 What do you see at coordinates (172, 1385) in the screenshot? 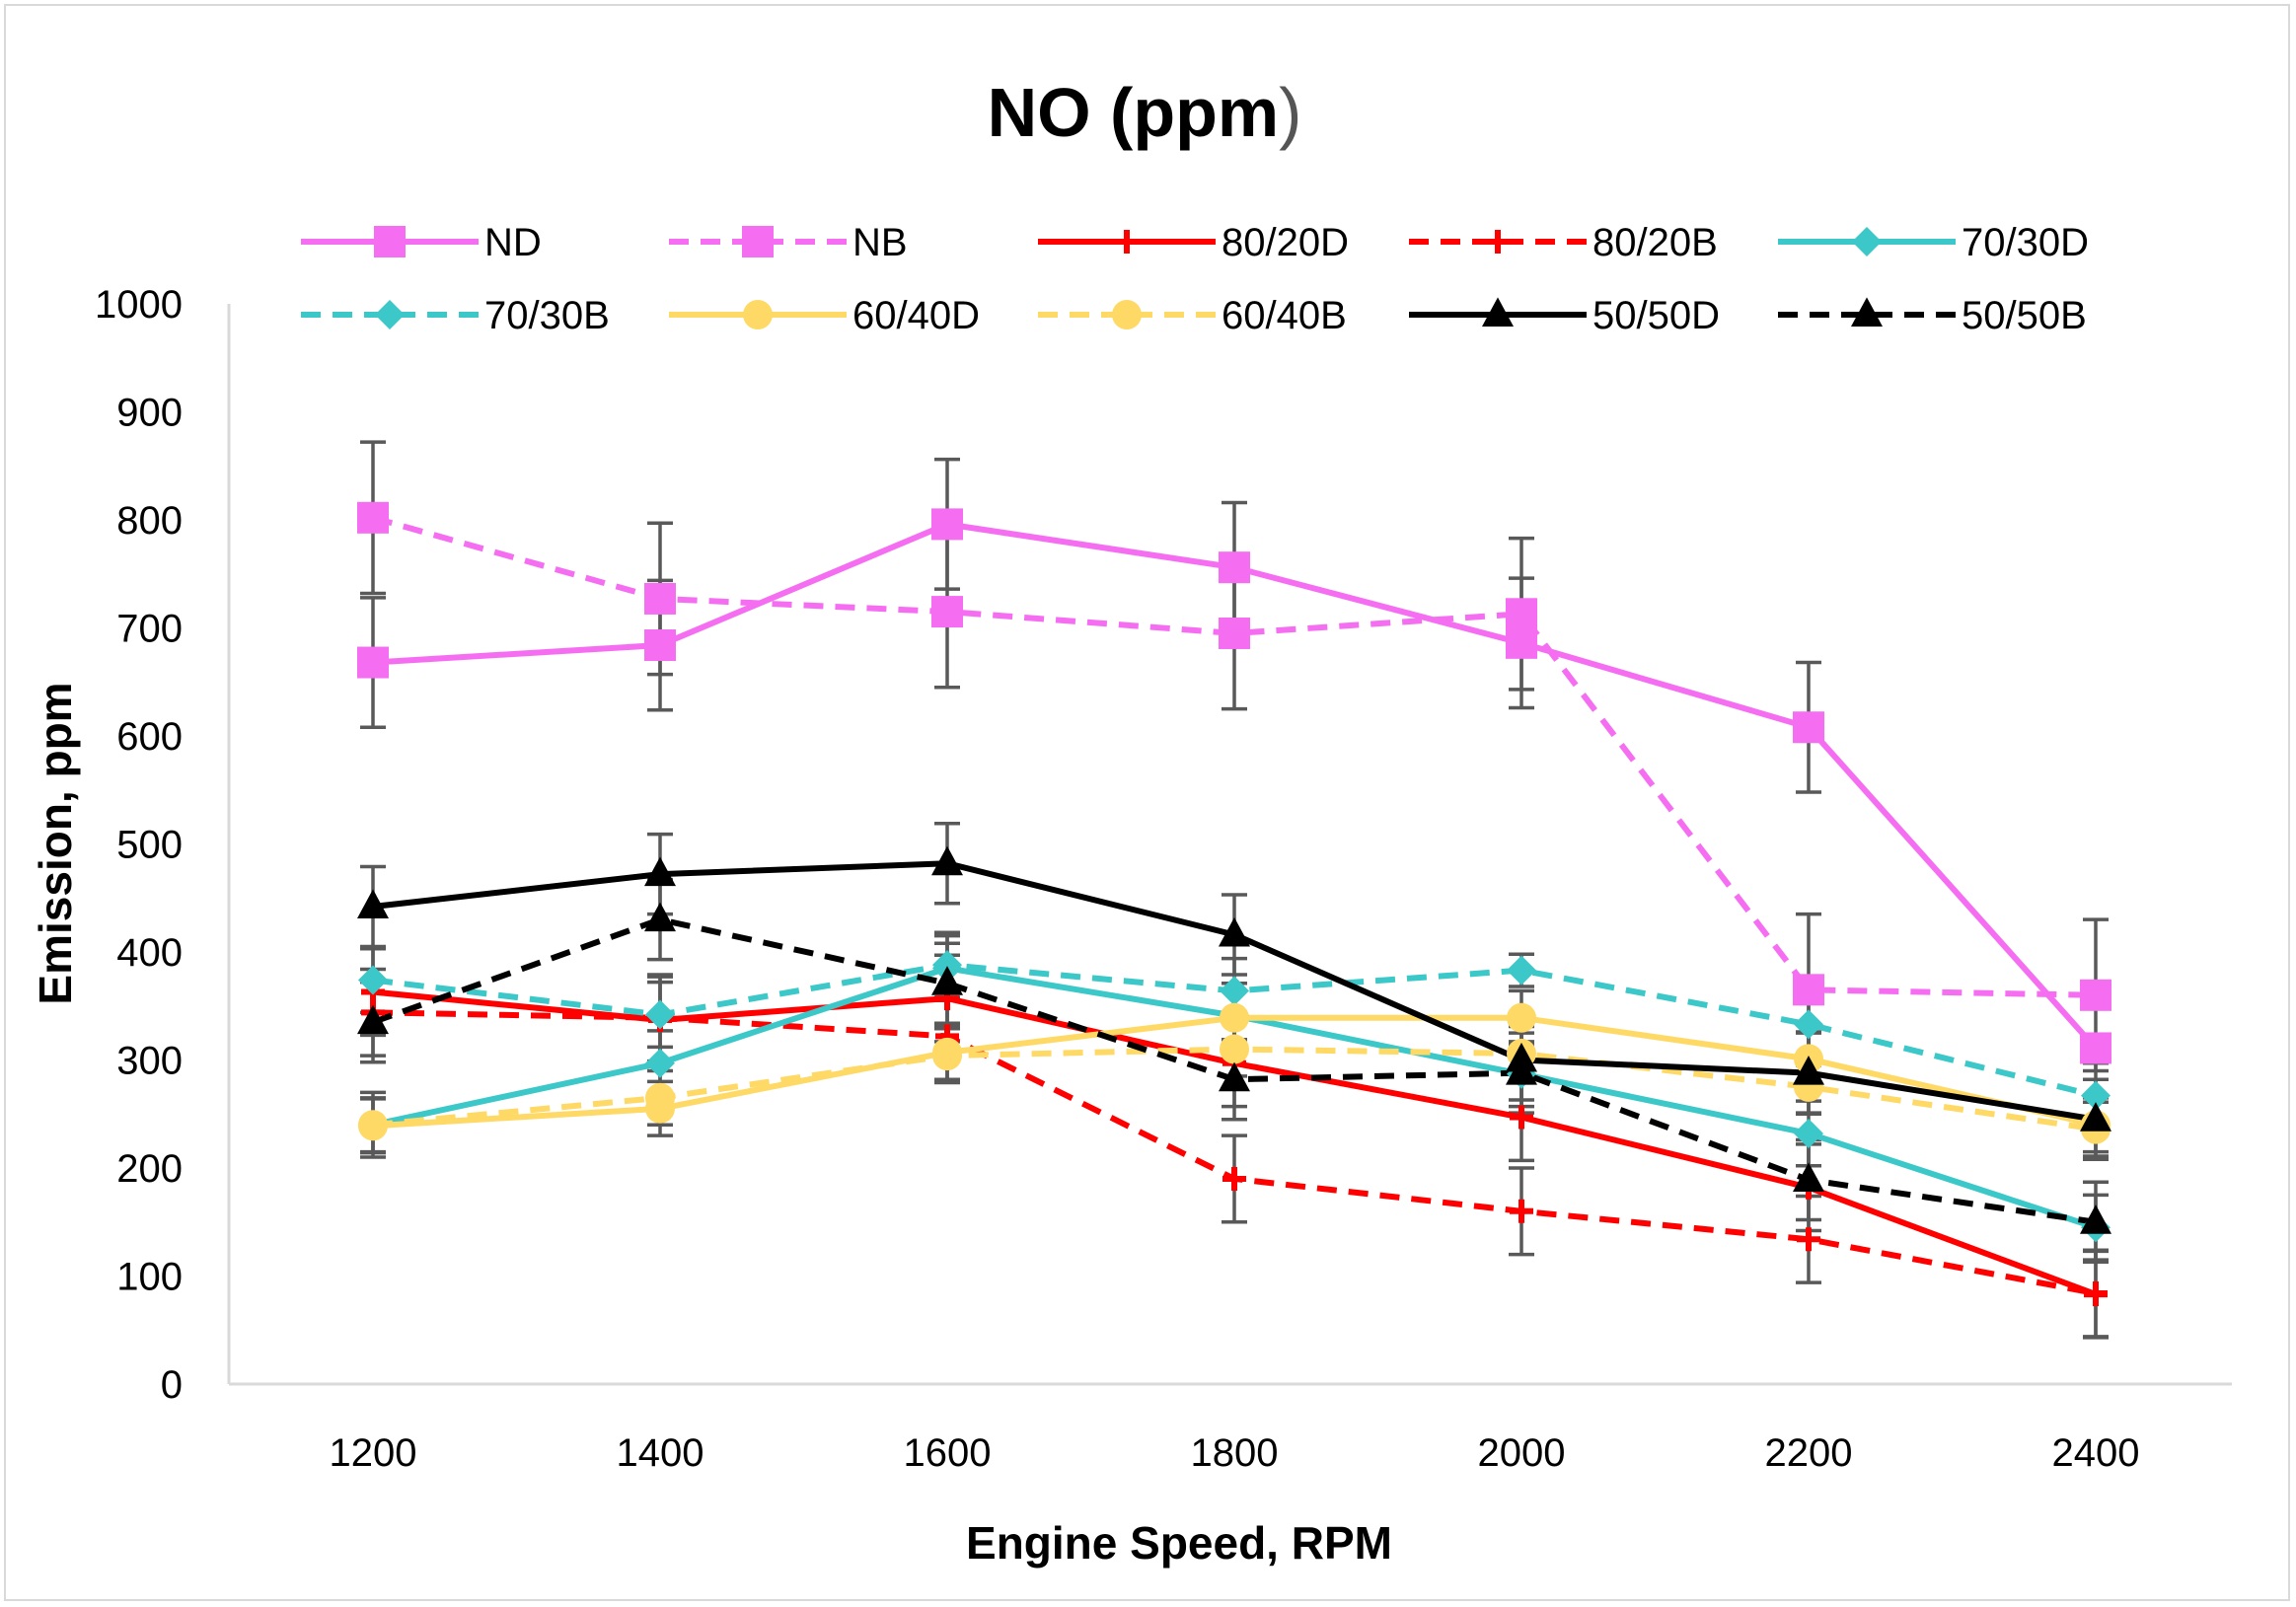
I see `y-tick-label: 0` at bounding box center [172, 1385].